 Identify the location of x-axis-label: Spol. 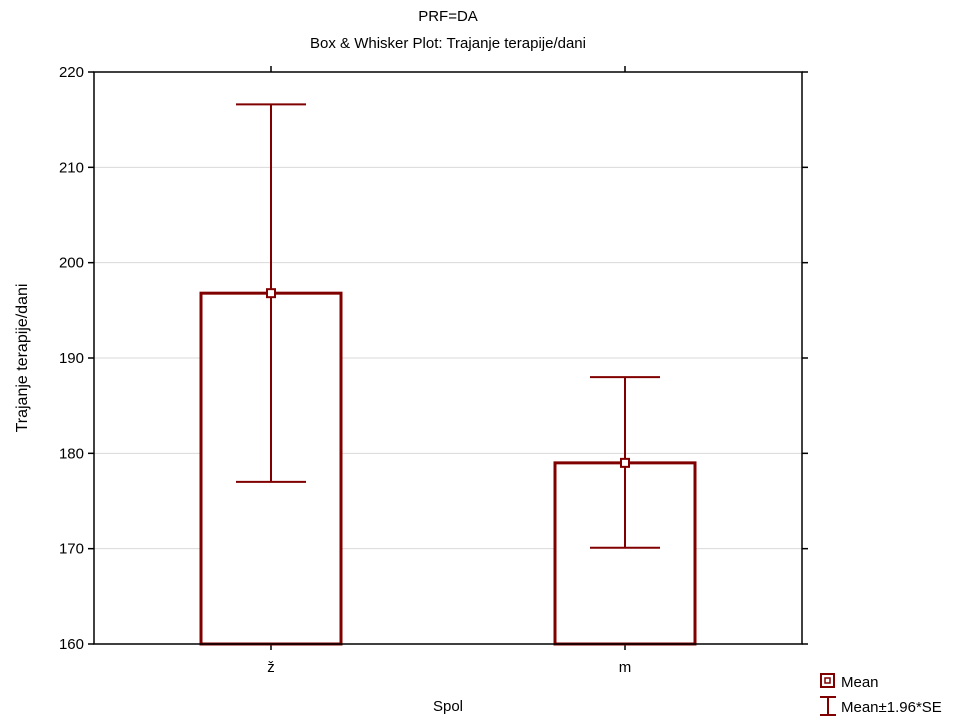
(448, 706).